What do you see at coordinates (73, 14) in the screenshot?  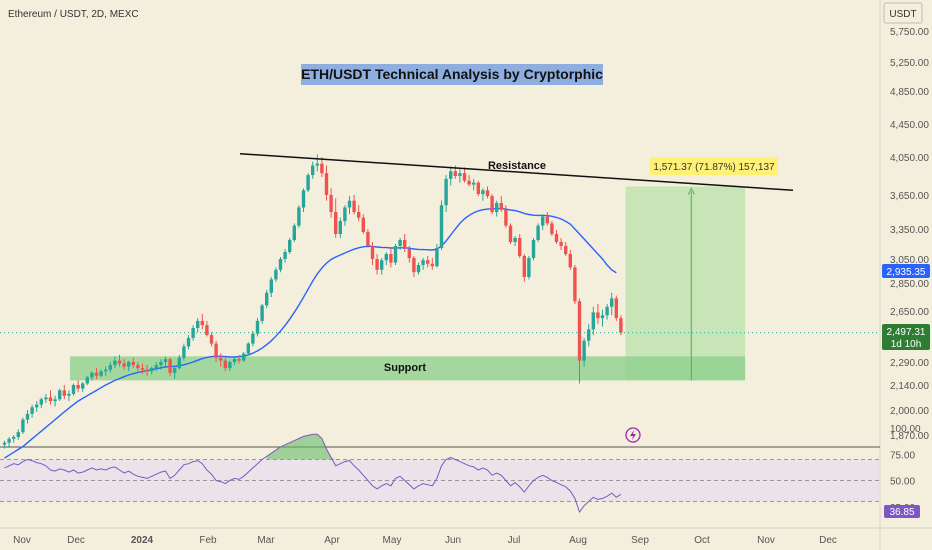 I see `symbol-header: Ethereum / USDT, 2D, MEXC` at bounding box center [73, 14].